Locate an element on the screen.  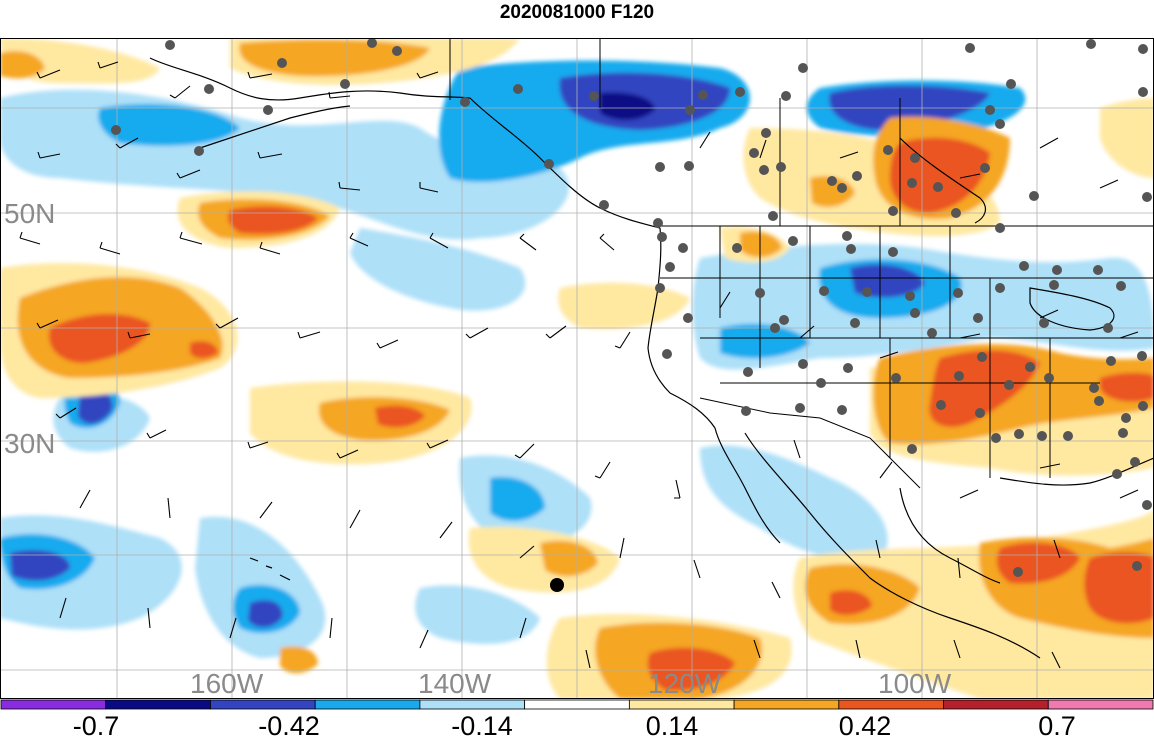
hawaii-islands is located at coordinates (270, 569).